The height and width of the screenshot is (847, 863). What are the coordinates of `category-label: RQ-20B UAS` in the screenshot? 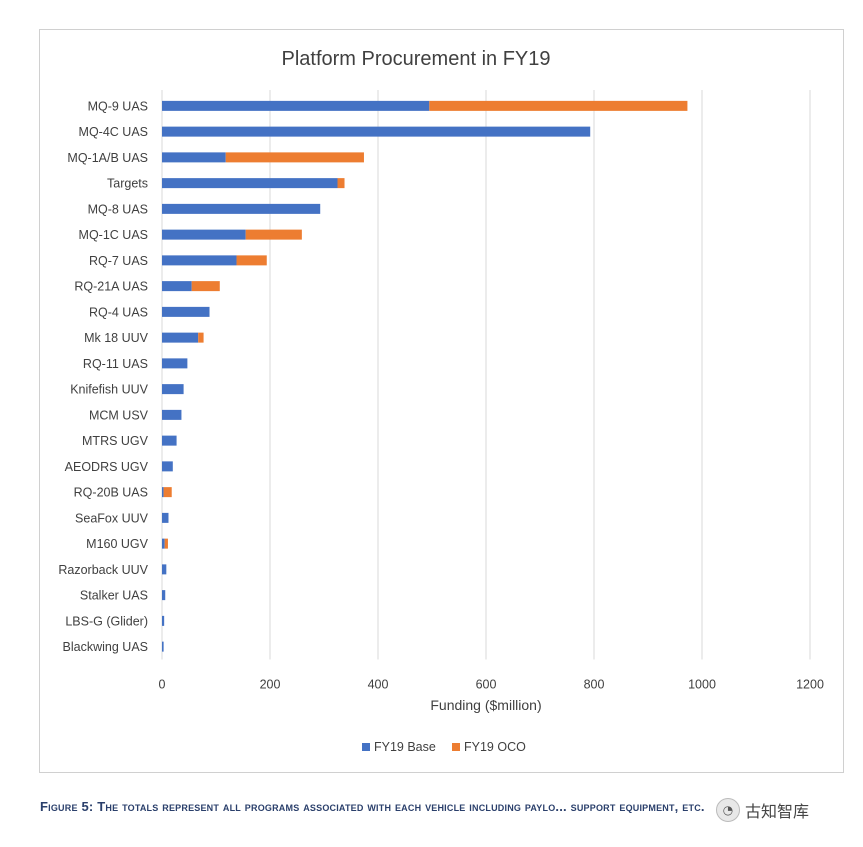 It's located at (111, 493).